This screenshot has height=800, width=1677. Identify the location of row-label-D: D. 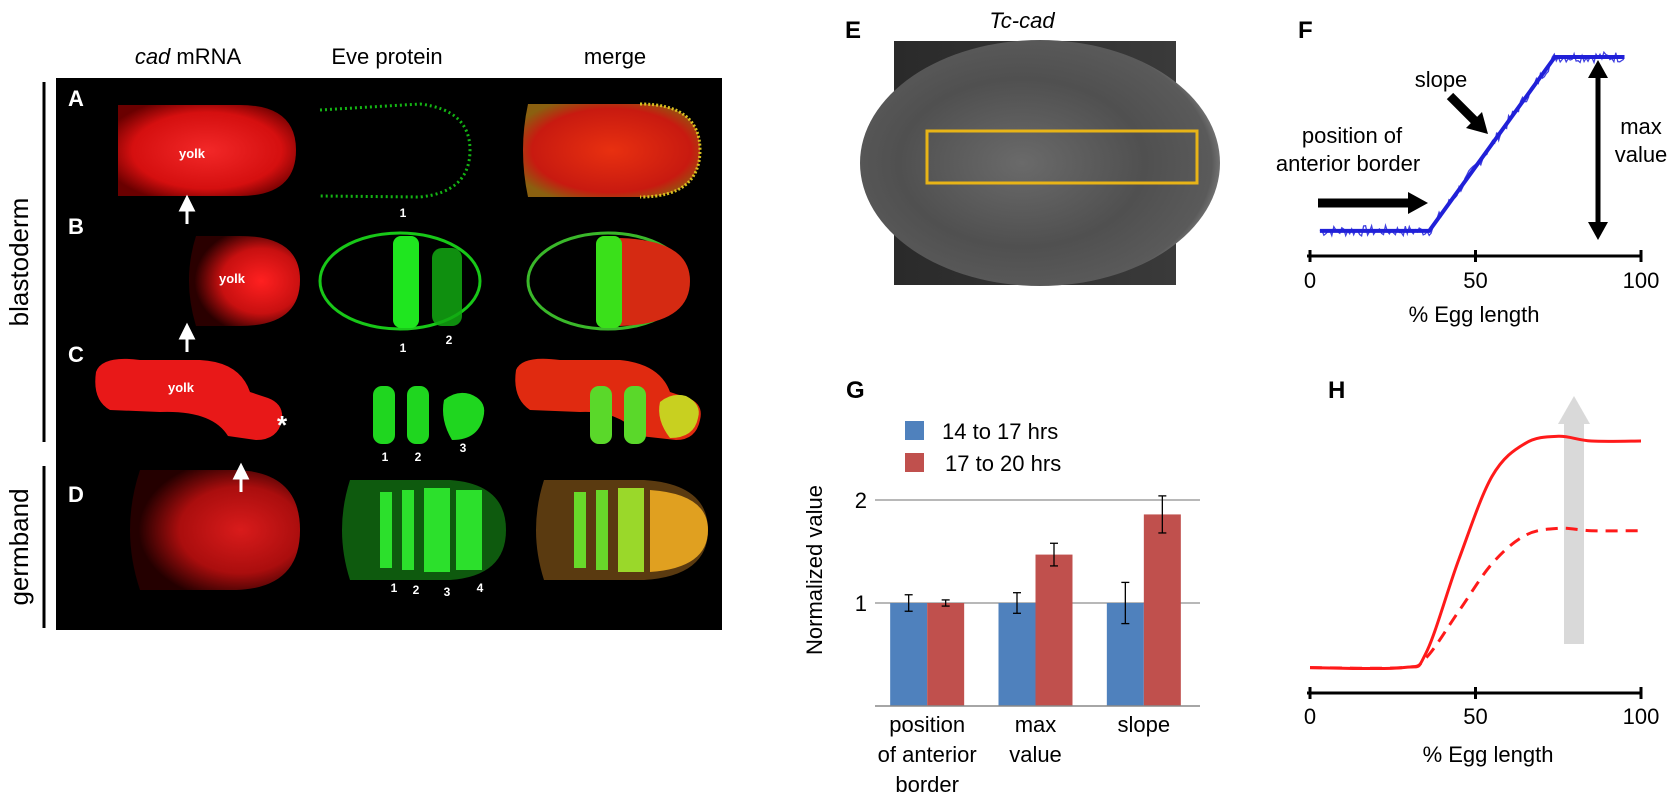
(76, 494).